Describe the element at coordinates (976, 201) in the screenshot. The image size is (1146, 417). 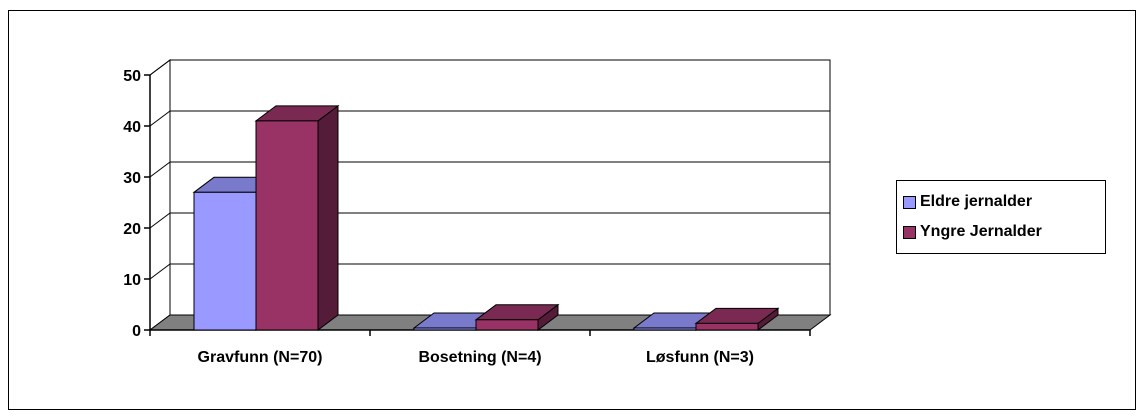
I see `legend-label-eldre: Eldre jernalder` at that location.